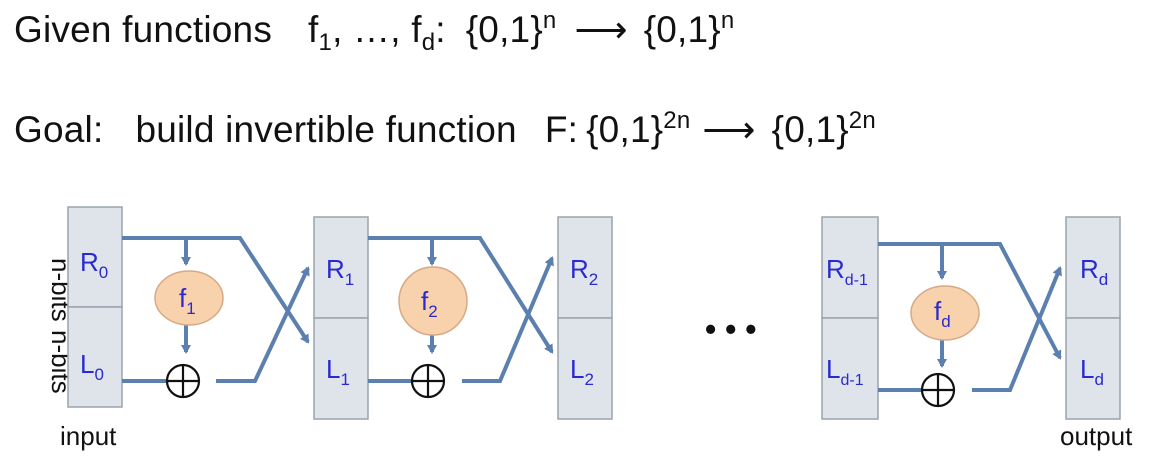  I want to click on goal-arrow: ⟶, so click(729, 129).